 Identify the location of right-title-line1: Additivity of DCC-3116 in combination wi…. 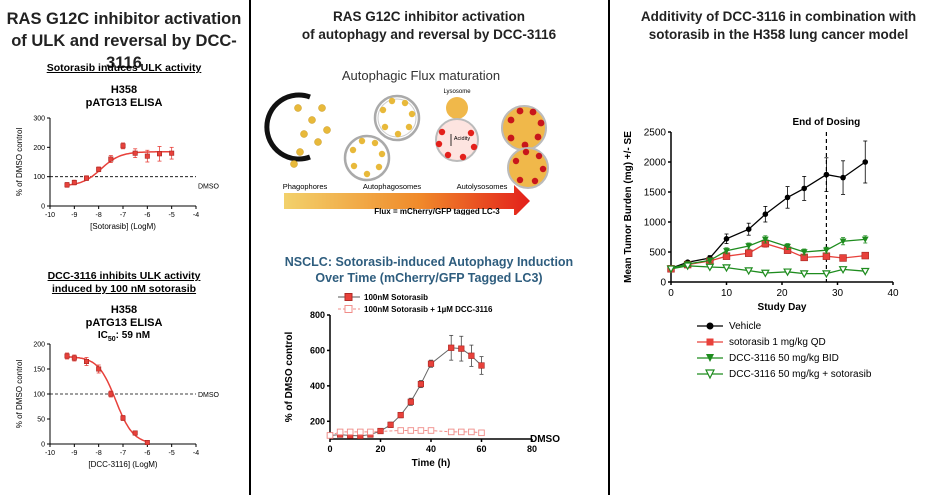
(778, 16).